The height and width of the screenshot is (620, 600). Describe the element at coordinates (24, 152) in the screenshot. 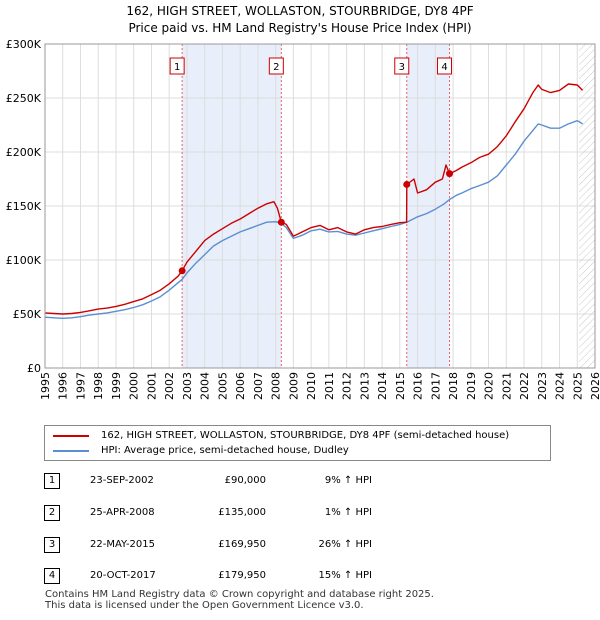

I see `y-tick-label: £200K` at that location.